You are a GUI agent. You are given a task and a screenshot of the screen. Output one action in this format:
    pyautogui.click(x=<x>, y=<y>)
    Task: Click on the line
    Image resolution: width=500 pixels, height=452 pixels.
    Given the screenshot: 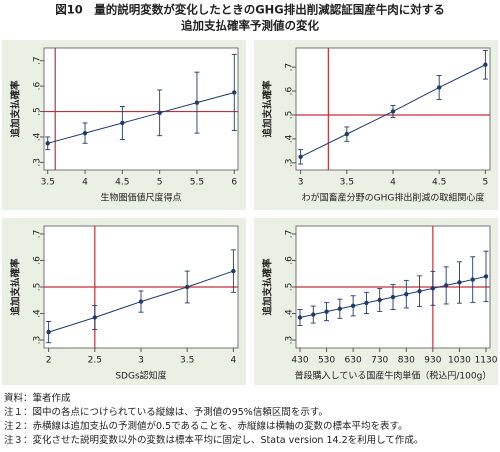 What is the action you would take?
    pyautogui.click(x=141, y=117)
    